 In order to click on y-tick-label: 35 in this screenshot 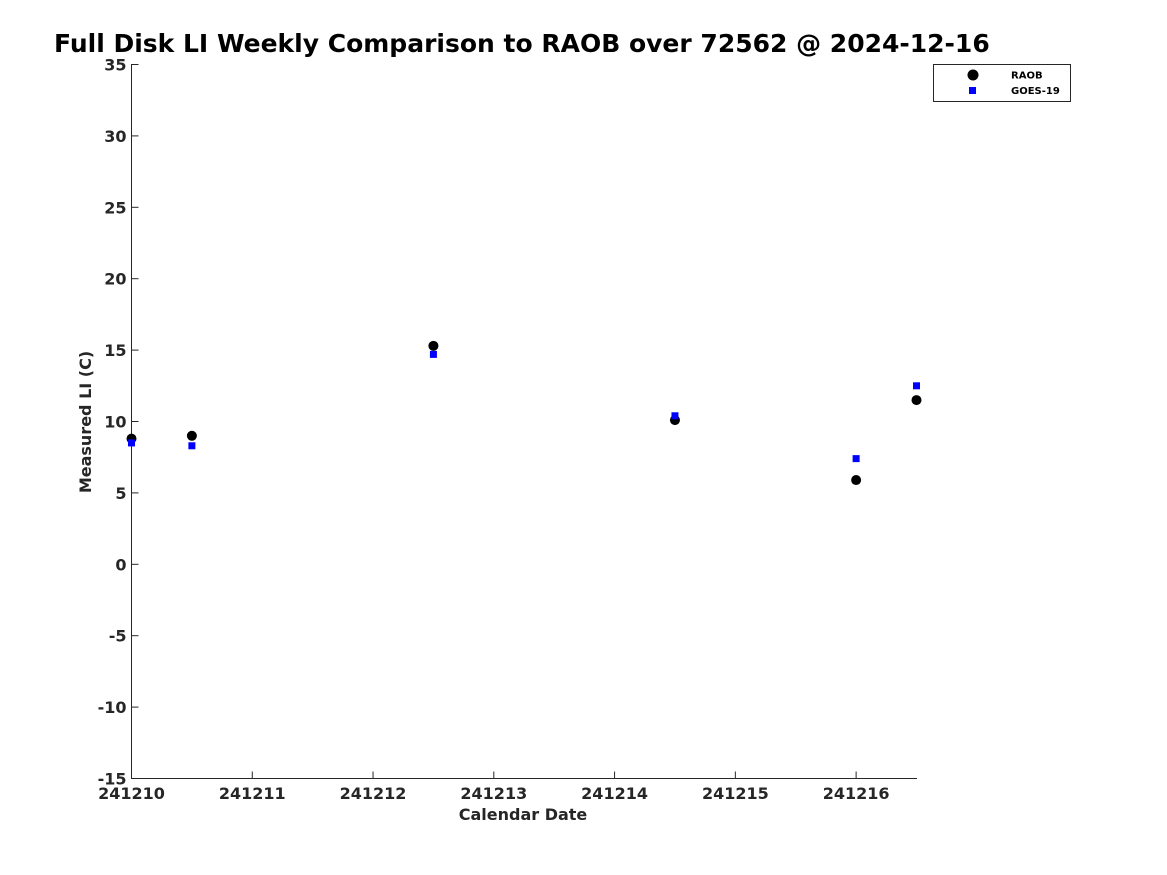, I will do `click(115, 65)`.